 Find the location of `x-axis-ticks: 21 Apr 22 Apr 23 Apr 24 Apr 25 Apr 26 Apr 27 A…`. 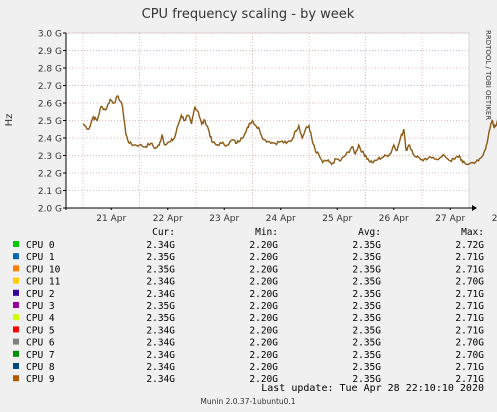

x-axis-ticks: 21 Apr 22 Apr 23 Apr 24 Apr 25 Apr 26 Apr 27 A… is located at coordinates (296, 216).